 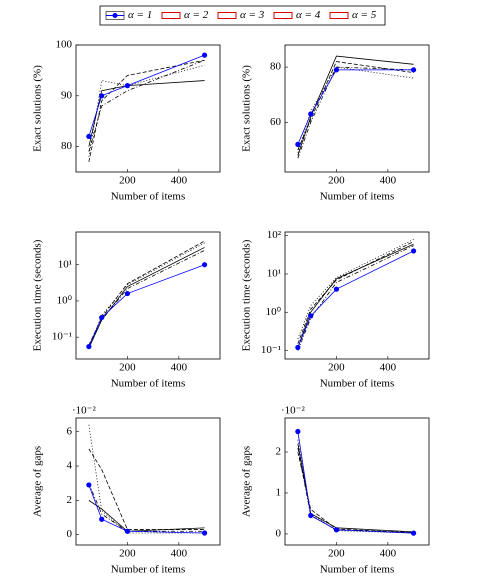 I want to click on legend-label: α = 3, so click(x=252, y=15).